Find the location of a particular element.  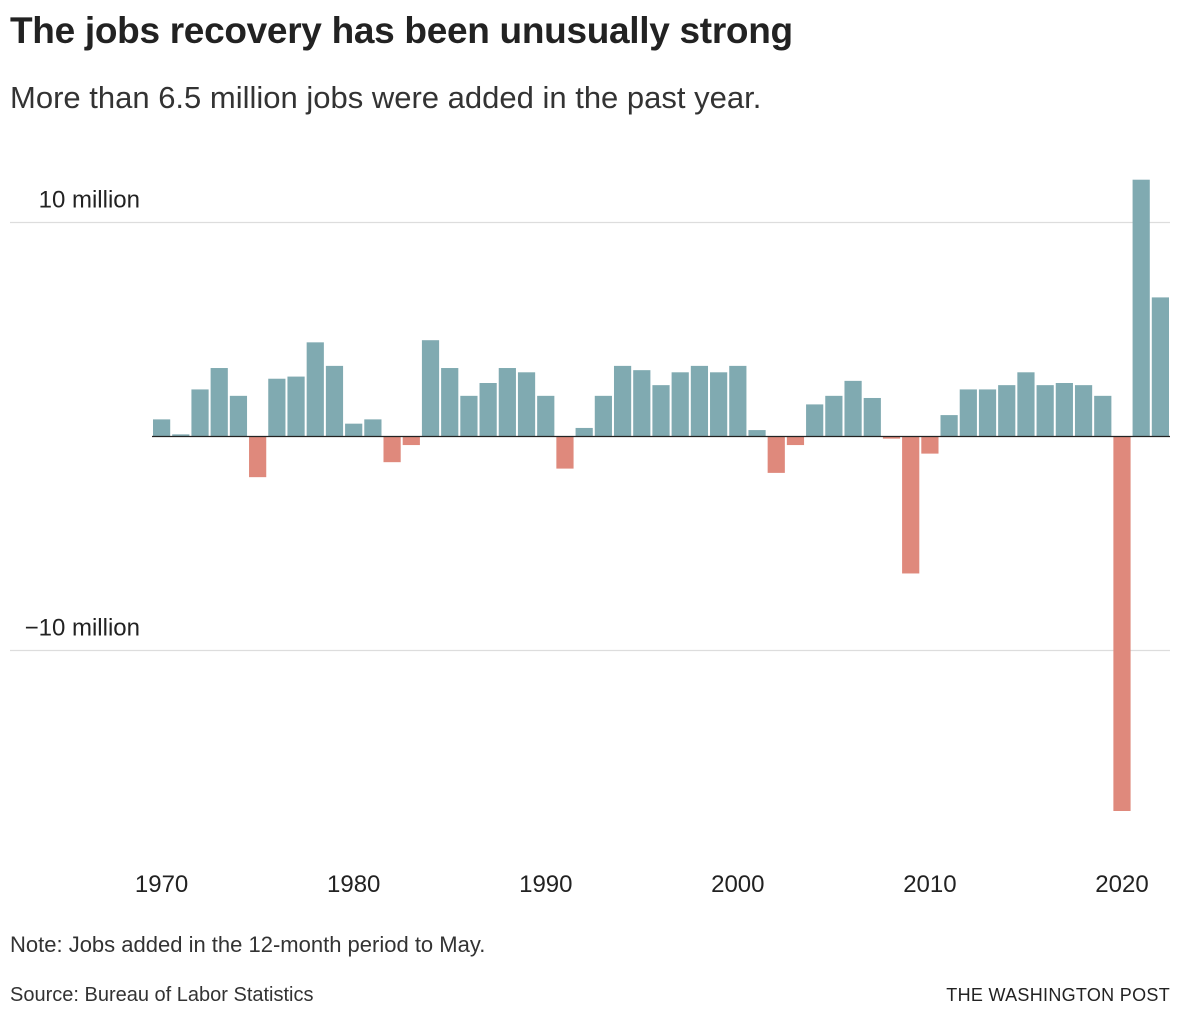

chart-source: Source: Bureau of Labor Statistics is located at coordinates (162, 995).